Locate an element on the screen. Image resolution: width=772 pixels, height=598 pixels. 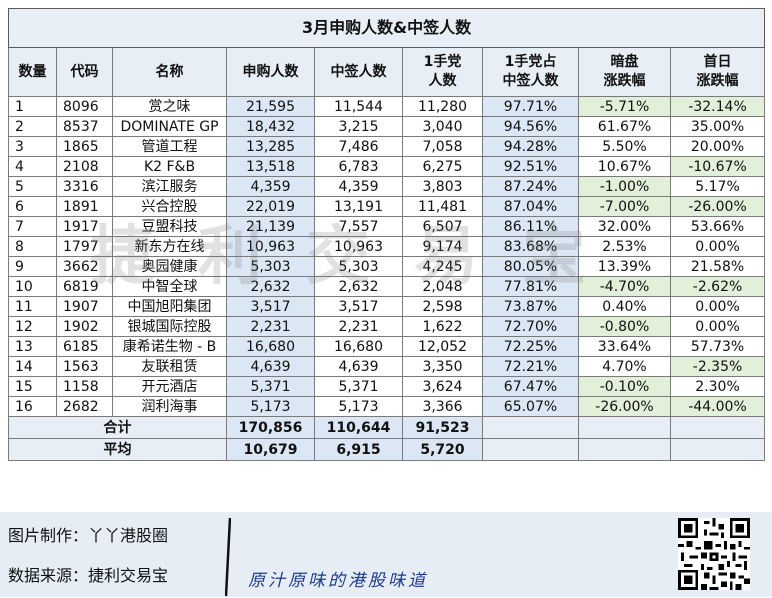
row-subscribers: 13,518 is located at coordinates (270, 166).